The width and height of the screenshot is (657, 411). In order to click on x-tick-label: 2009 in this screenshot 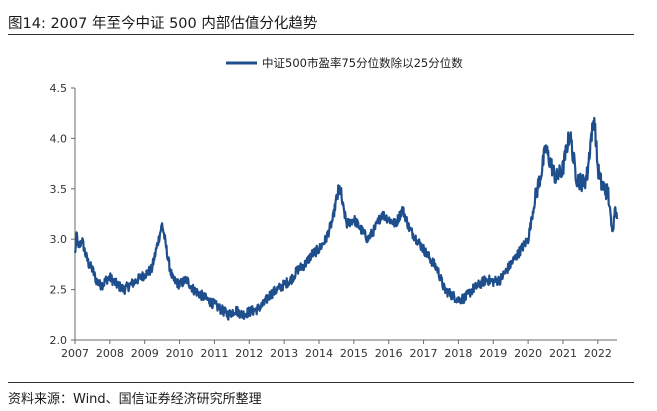, I will do `click(145, 353)`.